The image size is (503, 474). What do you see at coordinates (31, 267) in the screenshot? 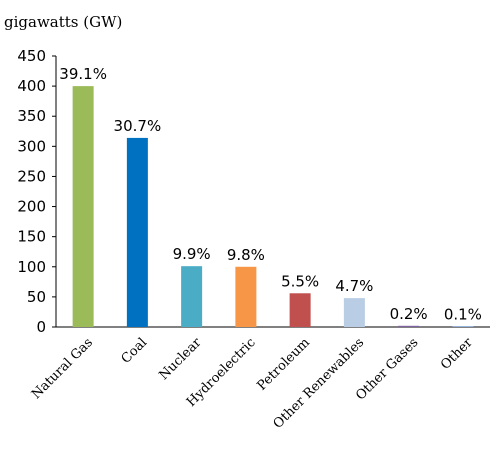
I see `y-tick-label: 100` at bounding box center [31, 267].